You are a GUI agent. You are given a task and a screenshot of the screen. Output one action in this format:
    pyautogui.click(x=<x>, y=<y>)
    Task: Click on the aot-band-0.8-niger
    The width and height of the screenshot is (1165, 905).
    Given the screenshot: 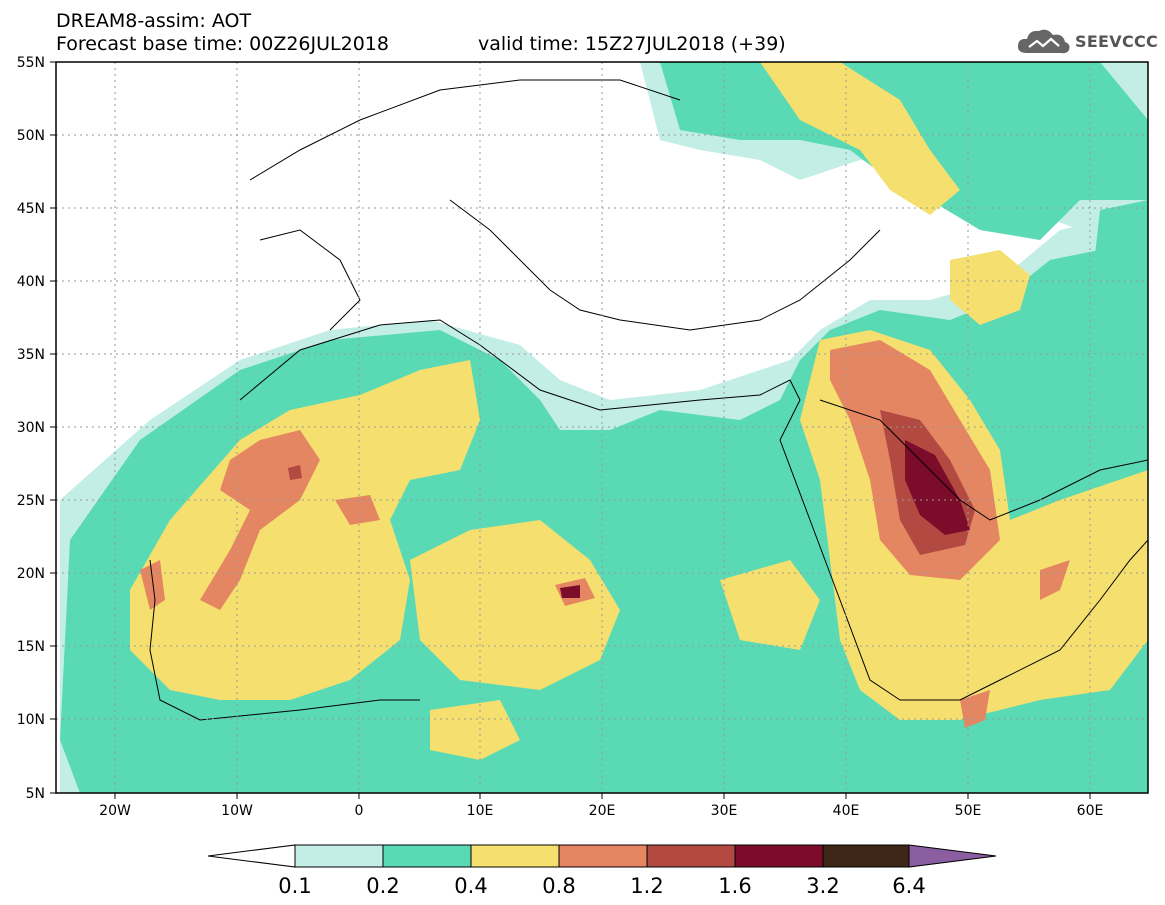 What is the action you would take?
    pyautogui.click(x=357, y=510)
    